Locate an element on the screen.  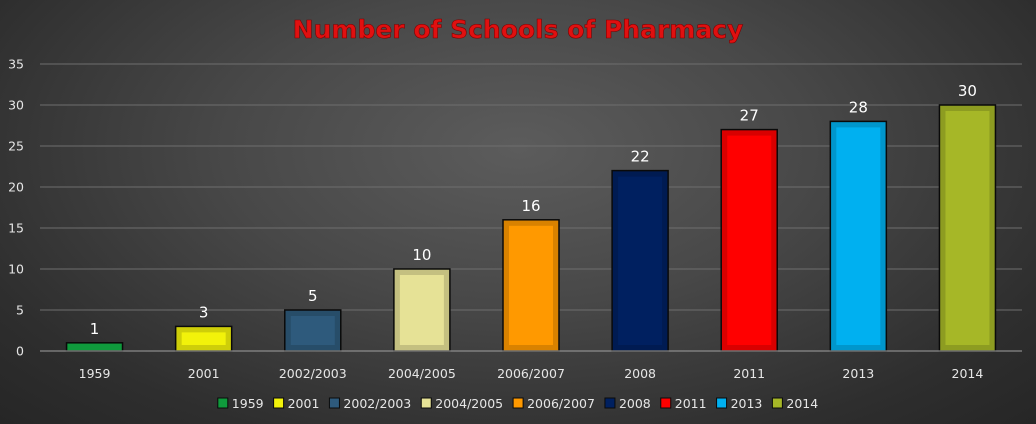
data-label: 3 is located at coordinates (204, 312).